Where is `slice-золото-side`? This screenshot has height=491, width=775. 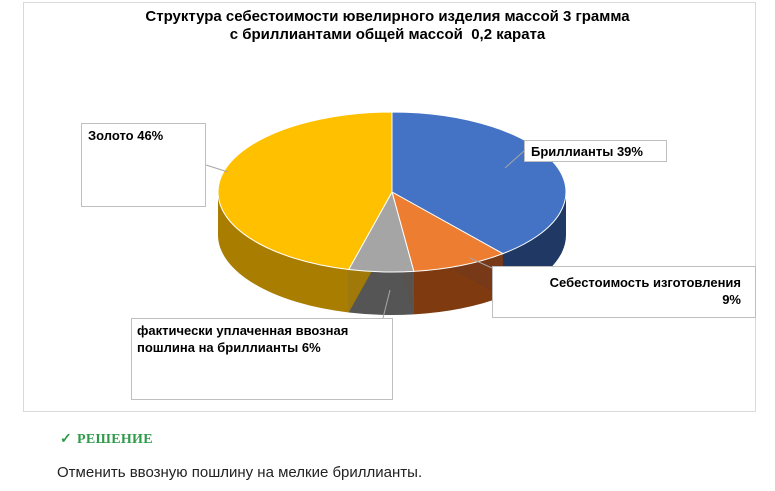
slice-золото-side is located at coordinates (283, 252).